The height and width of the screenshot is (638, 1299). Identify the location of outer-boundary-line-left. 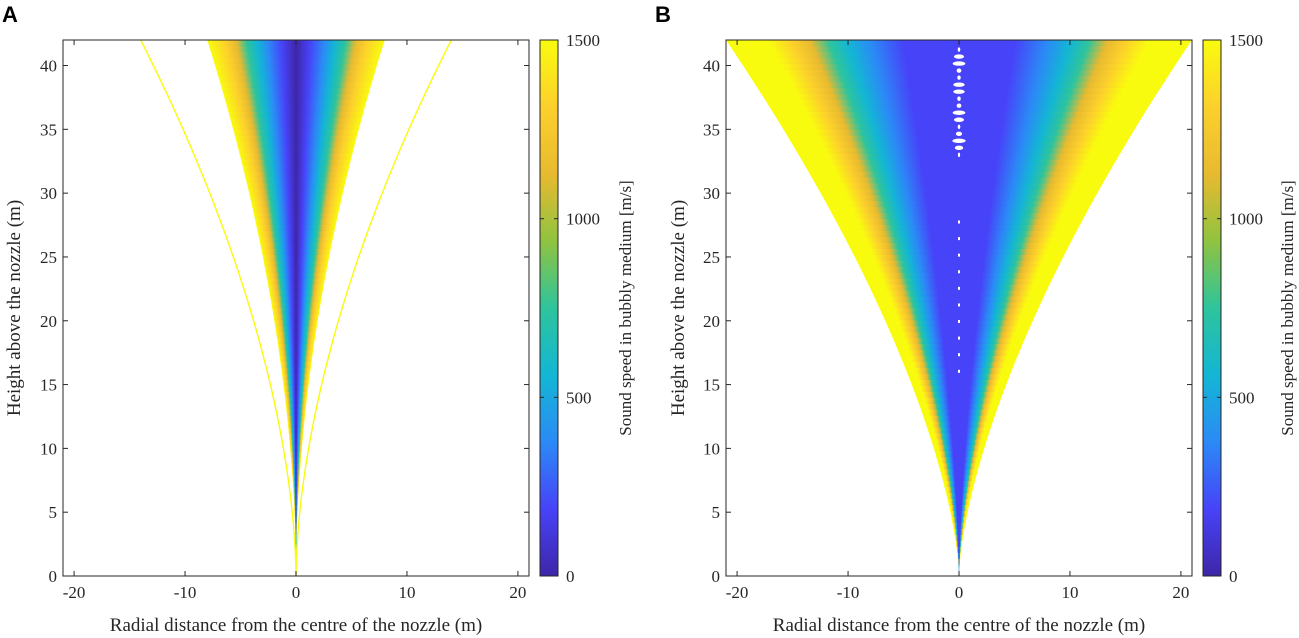
(218, 308).